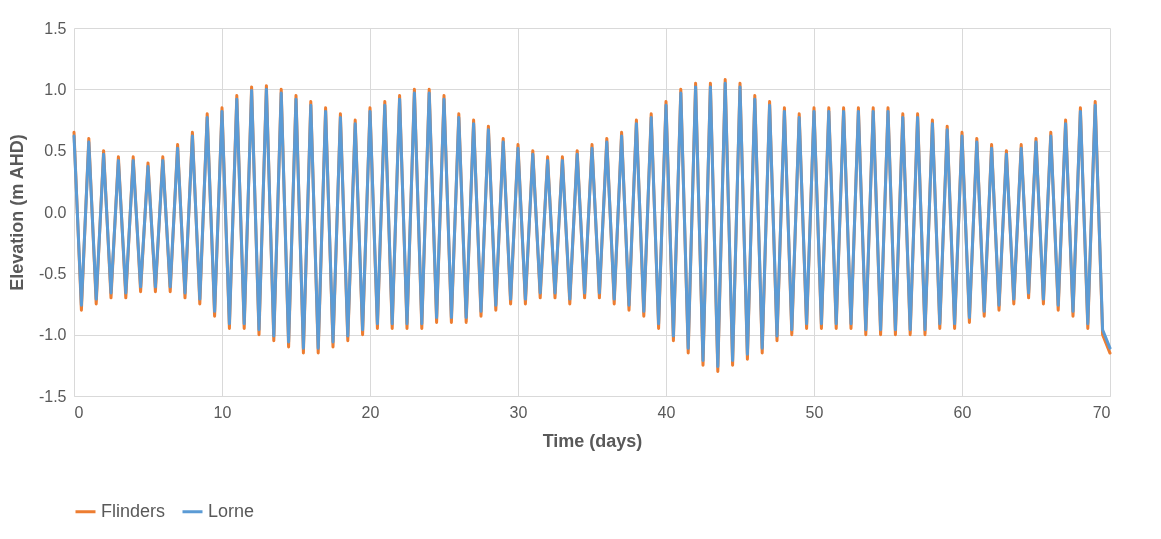 This screenshot has width=1161, height=539. What do you see at coordinates (52, 335) in the screenshot?
I see `y-tick-label: -1.0` at bounding box center [52, 335].